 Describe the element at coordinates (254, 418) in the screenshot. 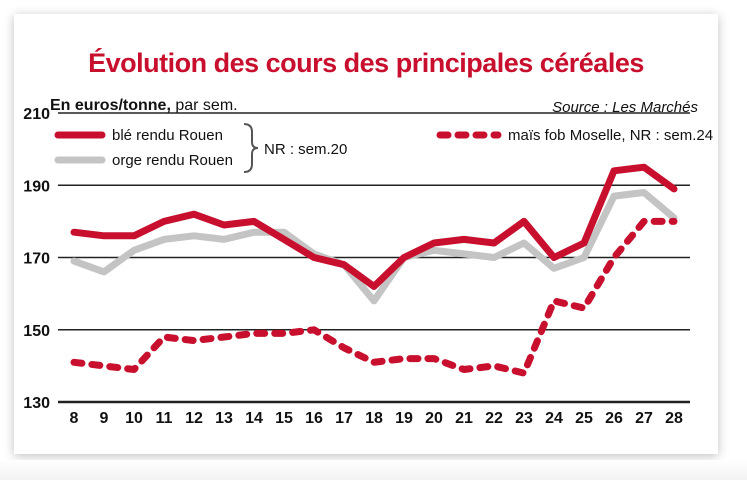

I see `x-tick-label: 14` at that location.